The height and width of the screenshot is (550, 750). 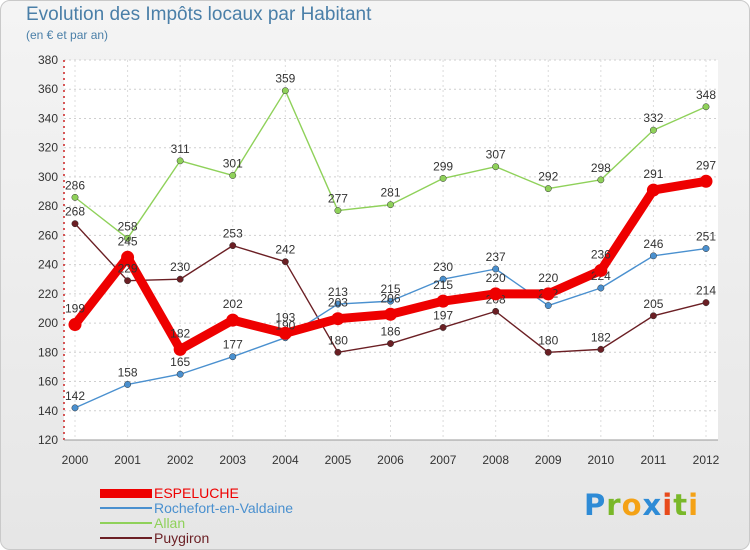 I want to click on legend-label: Allan, so click(x=170, y=523).